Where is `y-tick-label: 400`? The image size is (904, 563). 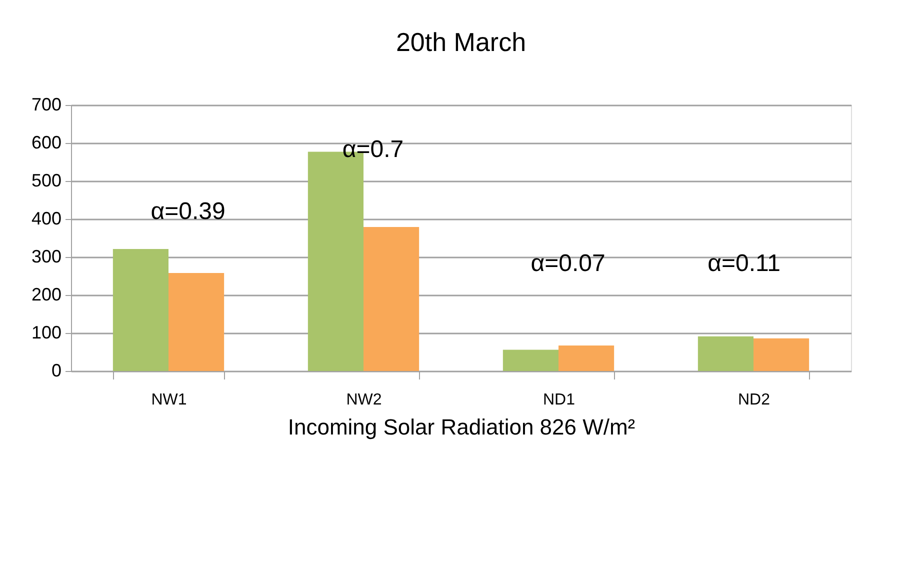
y-tick-label: 400 is located at coordinates (46, 218).